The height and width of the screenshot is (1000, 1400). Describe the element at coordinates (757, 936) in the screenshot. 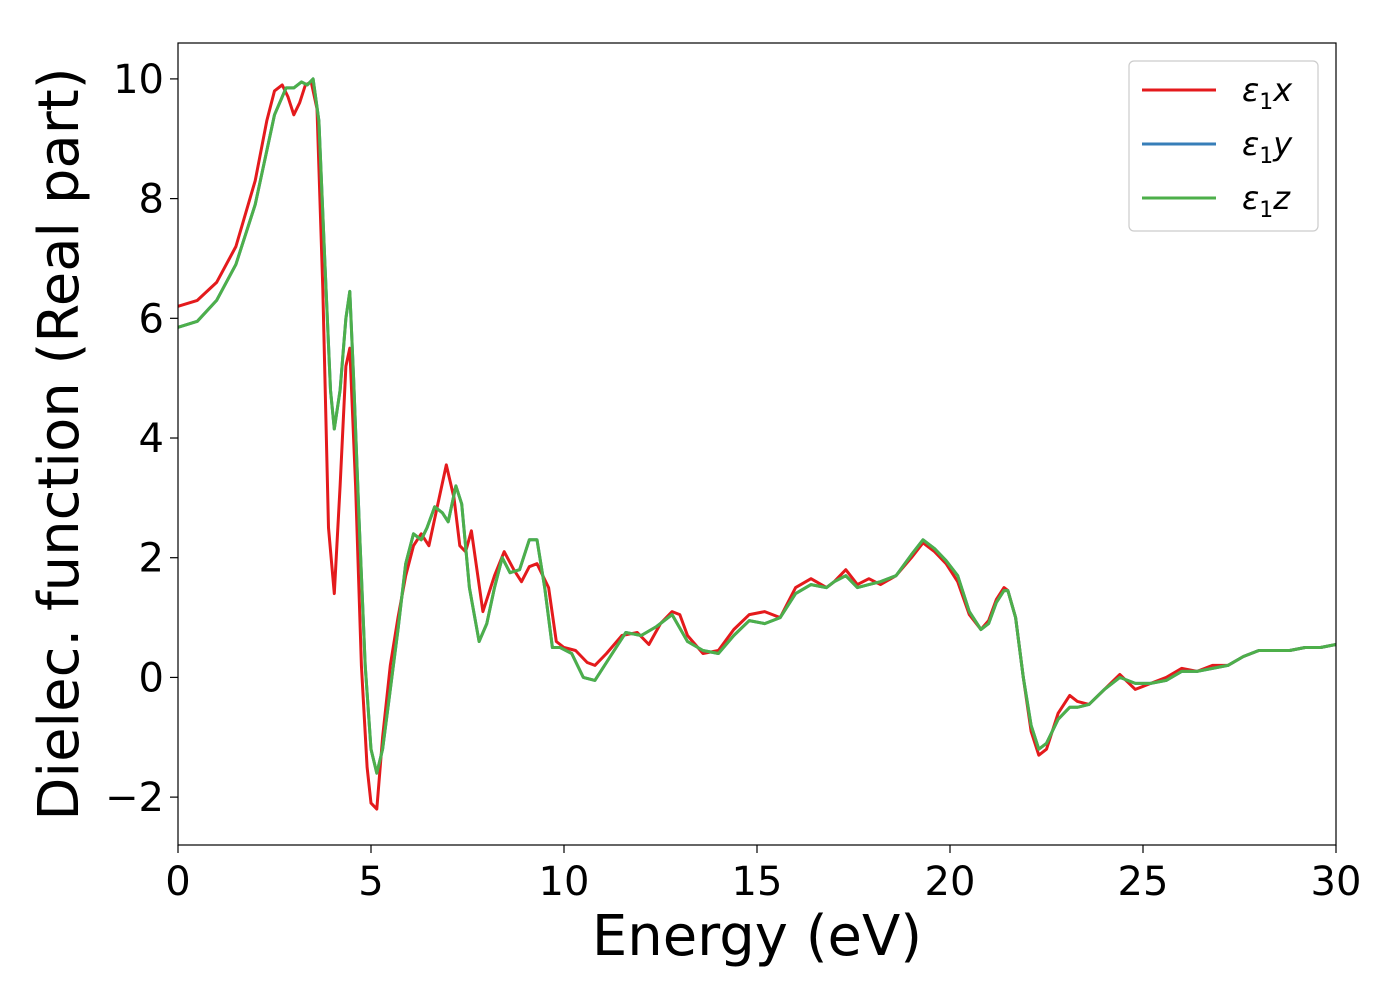

I see `x-axis-label: Energy (eV)` at that location.